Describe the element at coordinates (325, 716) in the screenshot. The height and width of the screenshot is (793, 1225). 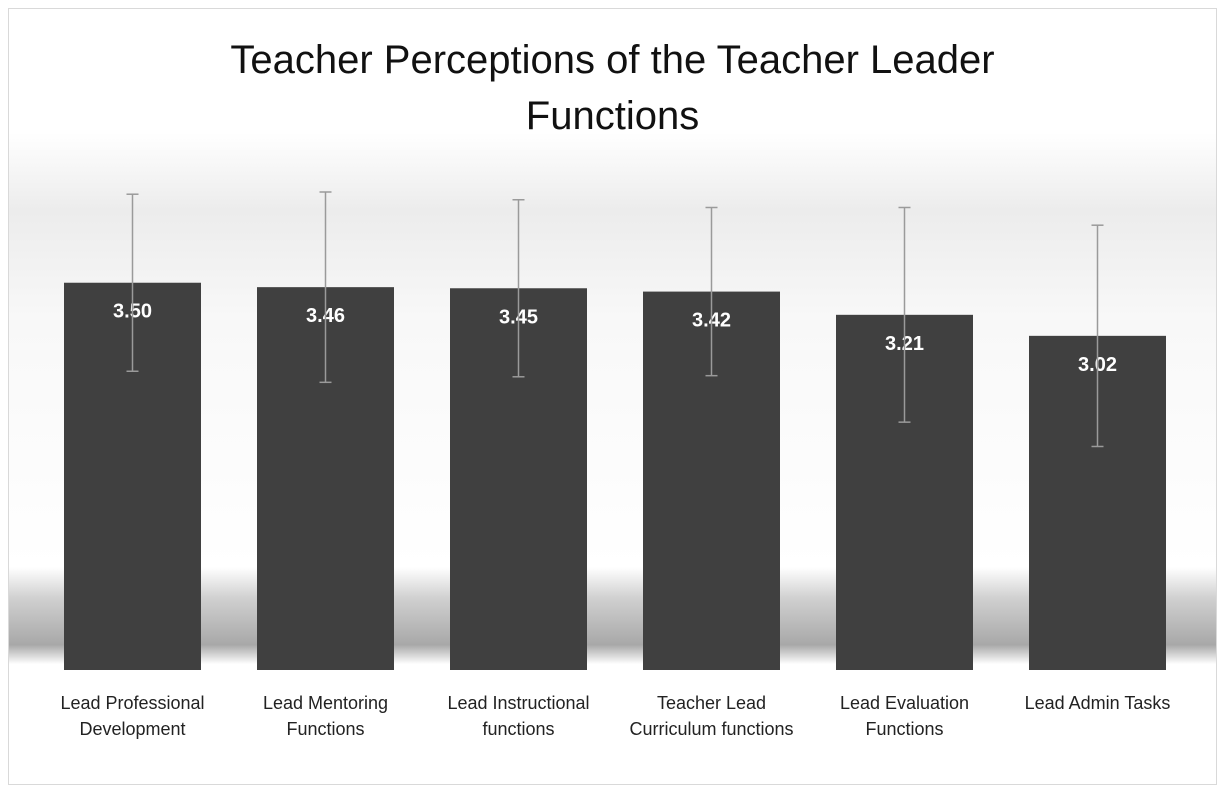
I see `x-tick-label: Lead Mentoring Functions` at that location.